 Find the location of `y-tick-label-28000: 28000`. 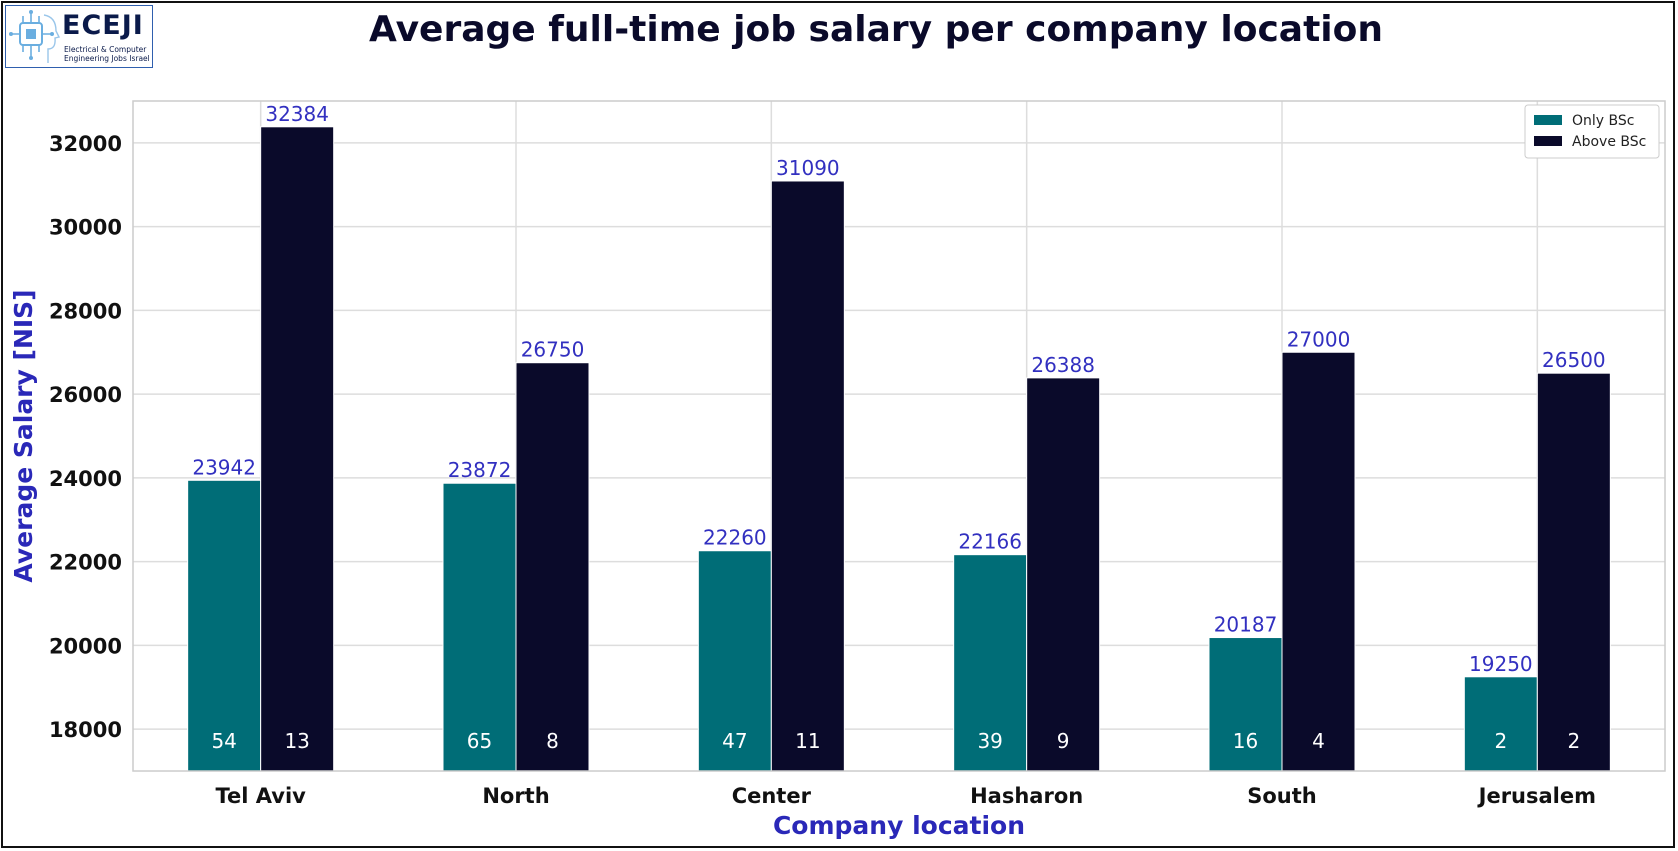

y-tick-label-28000: 28000 is located at coordinates (85, 311).